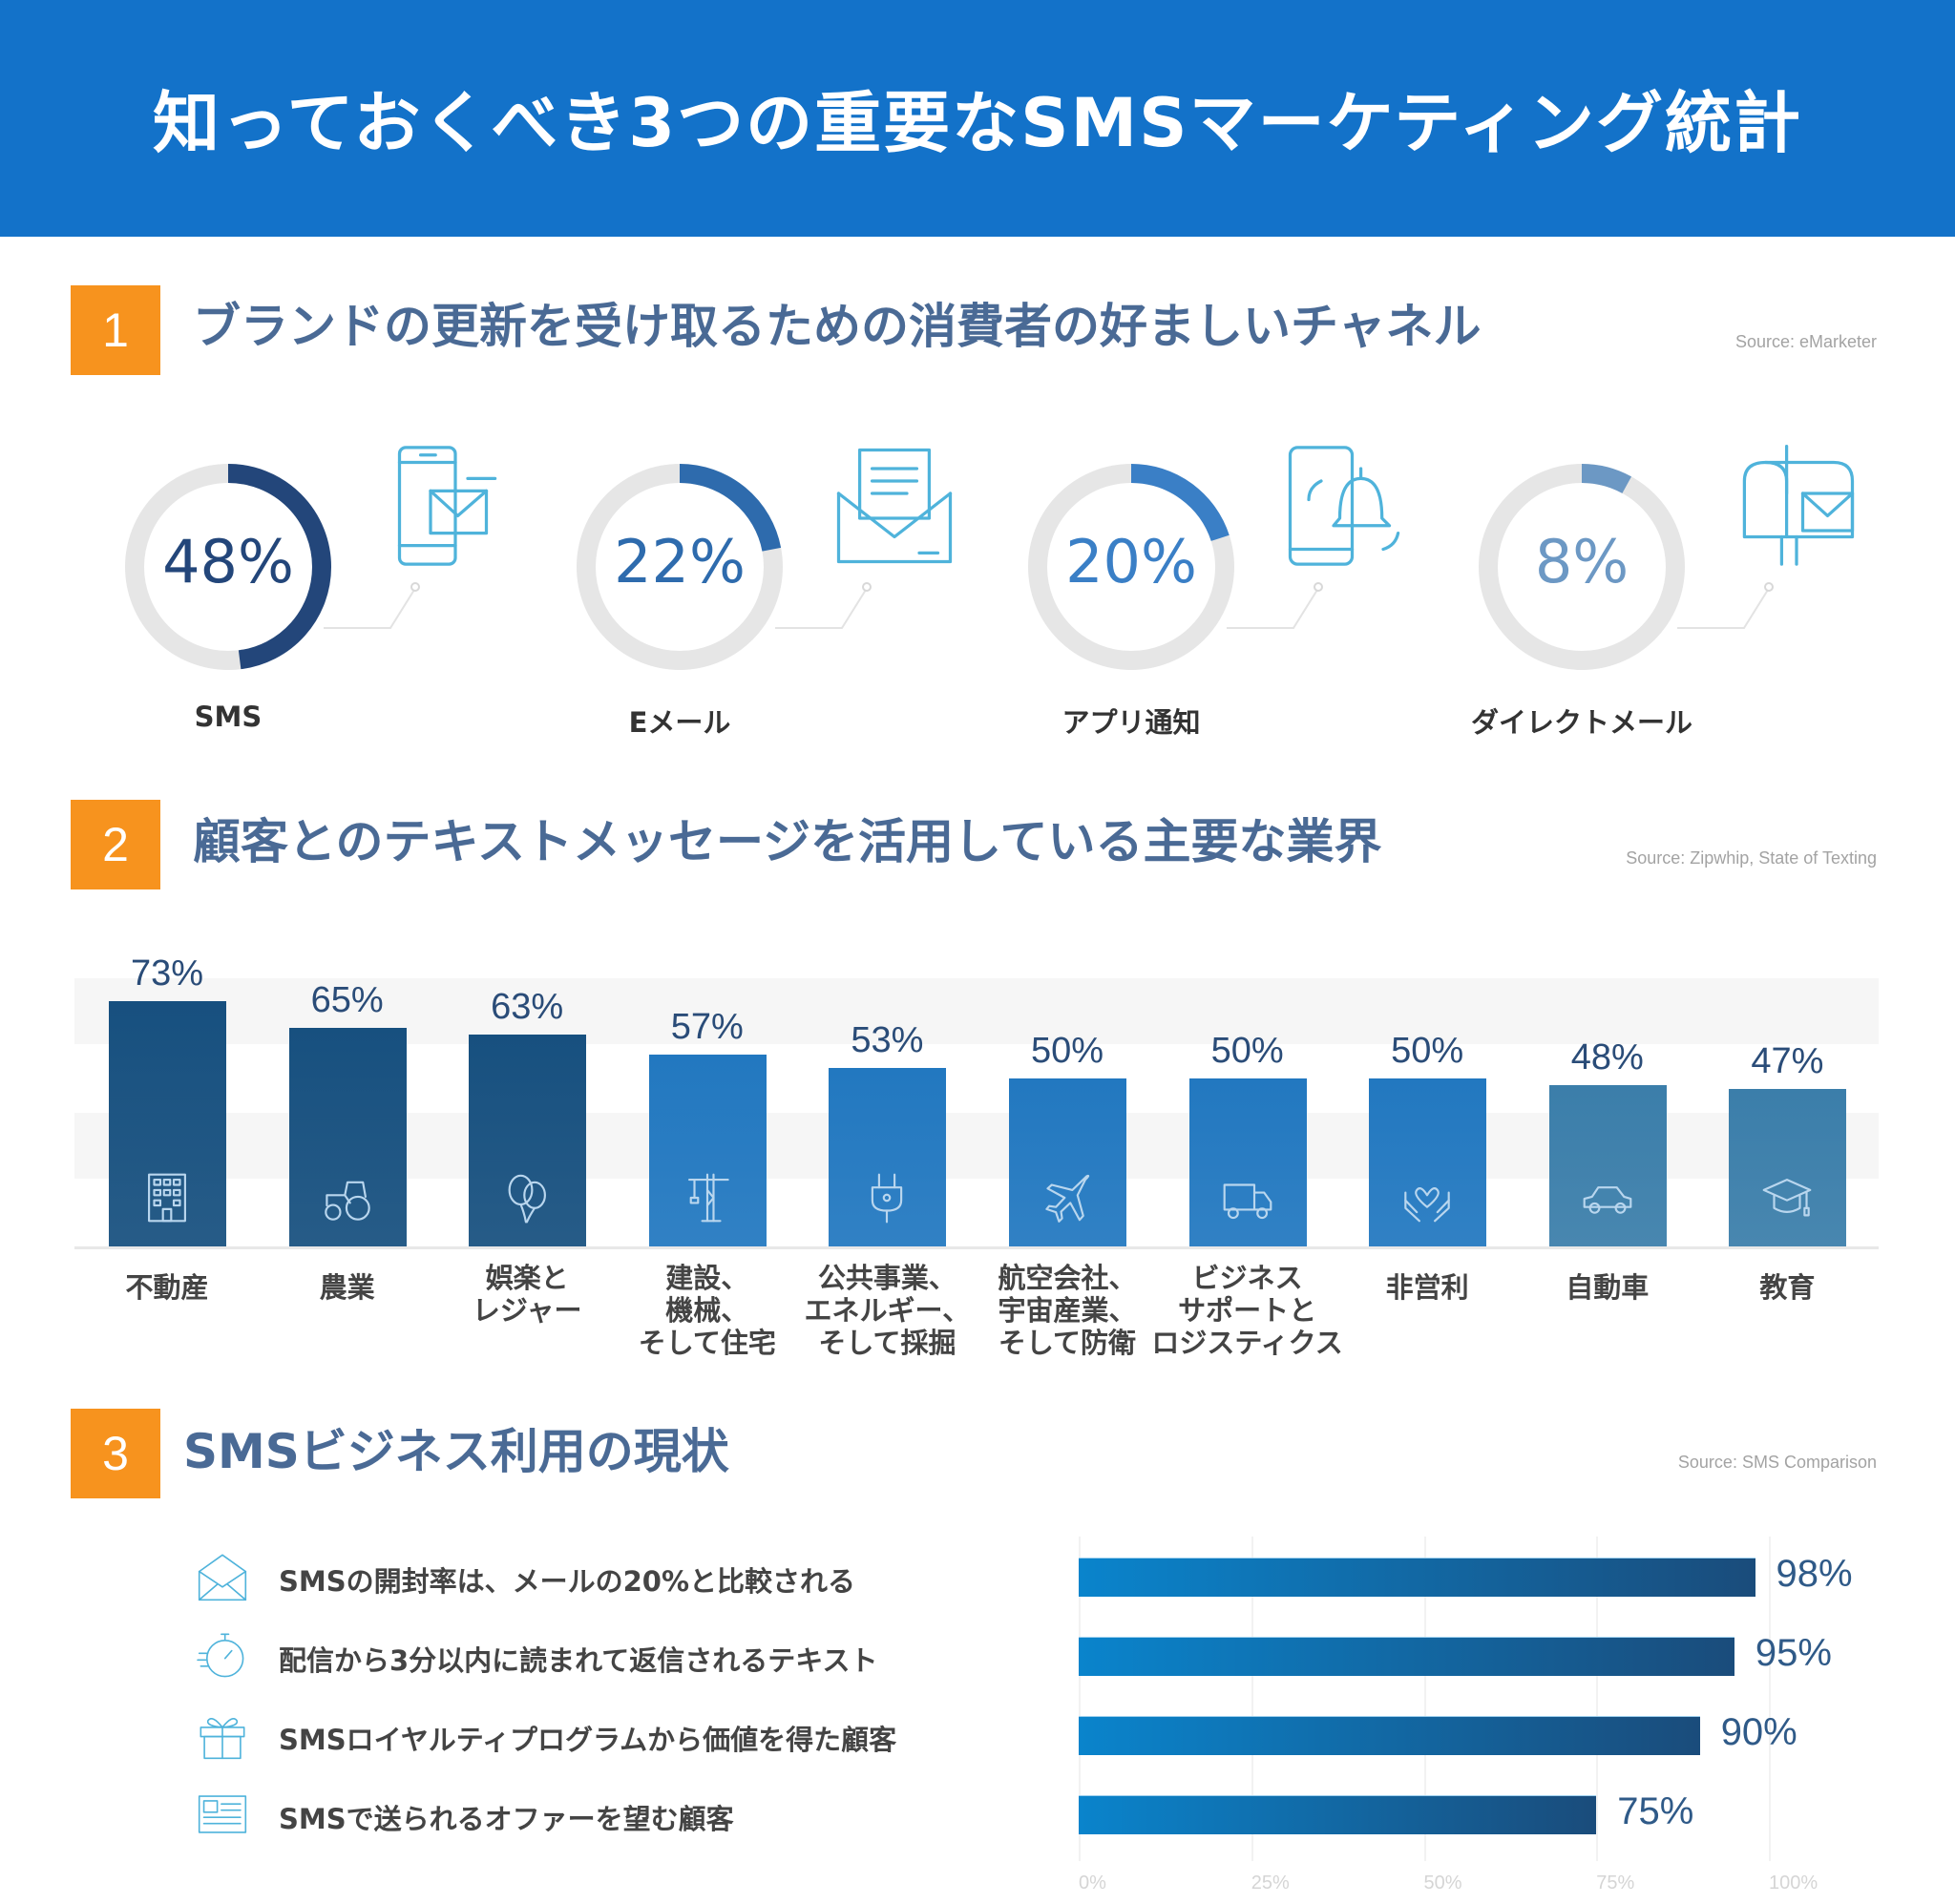 Image resolution: width=1955 pixels, height=1904 pixels. Describe the element at coordinates (167, 1199) in the screenshot. I see `building-icon` at that location.